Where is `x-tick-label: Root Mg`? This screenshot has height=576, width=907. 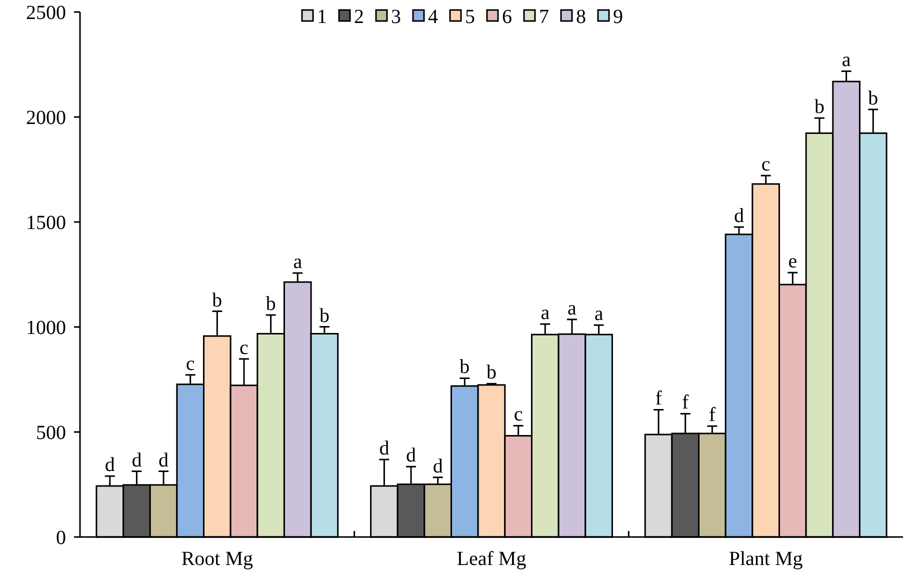
x-tick-label: Root Mg is located at coordinates (217, 559).